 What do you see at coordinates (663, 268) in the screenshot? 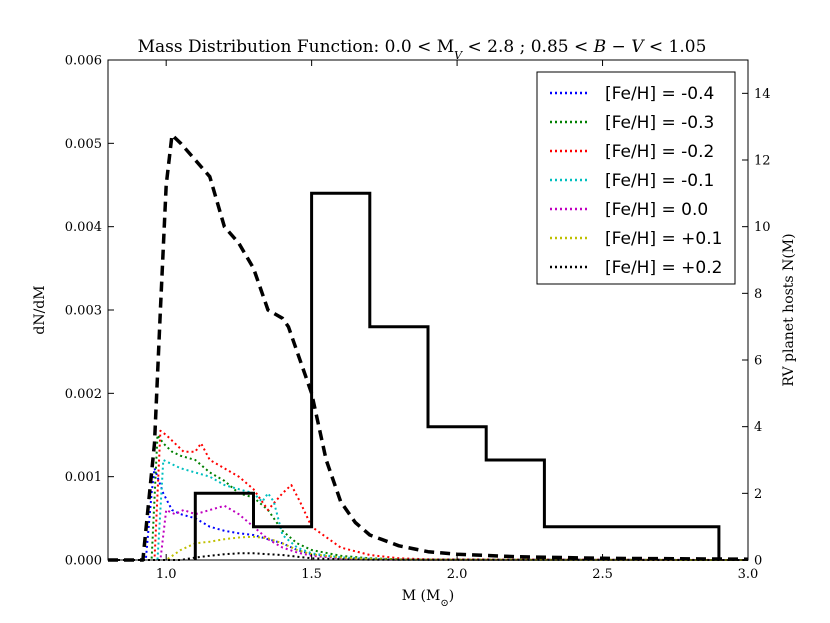
I see `legend-label-fe-h-+0p2: [Fe/H] = +0.2` at bounding box center [663, 268].